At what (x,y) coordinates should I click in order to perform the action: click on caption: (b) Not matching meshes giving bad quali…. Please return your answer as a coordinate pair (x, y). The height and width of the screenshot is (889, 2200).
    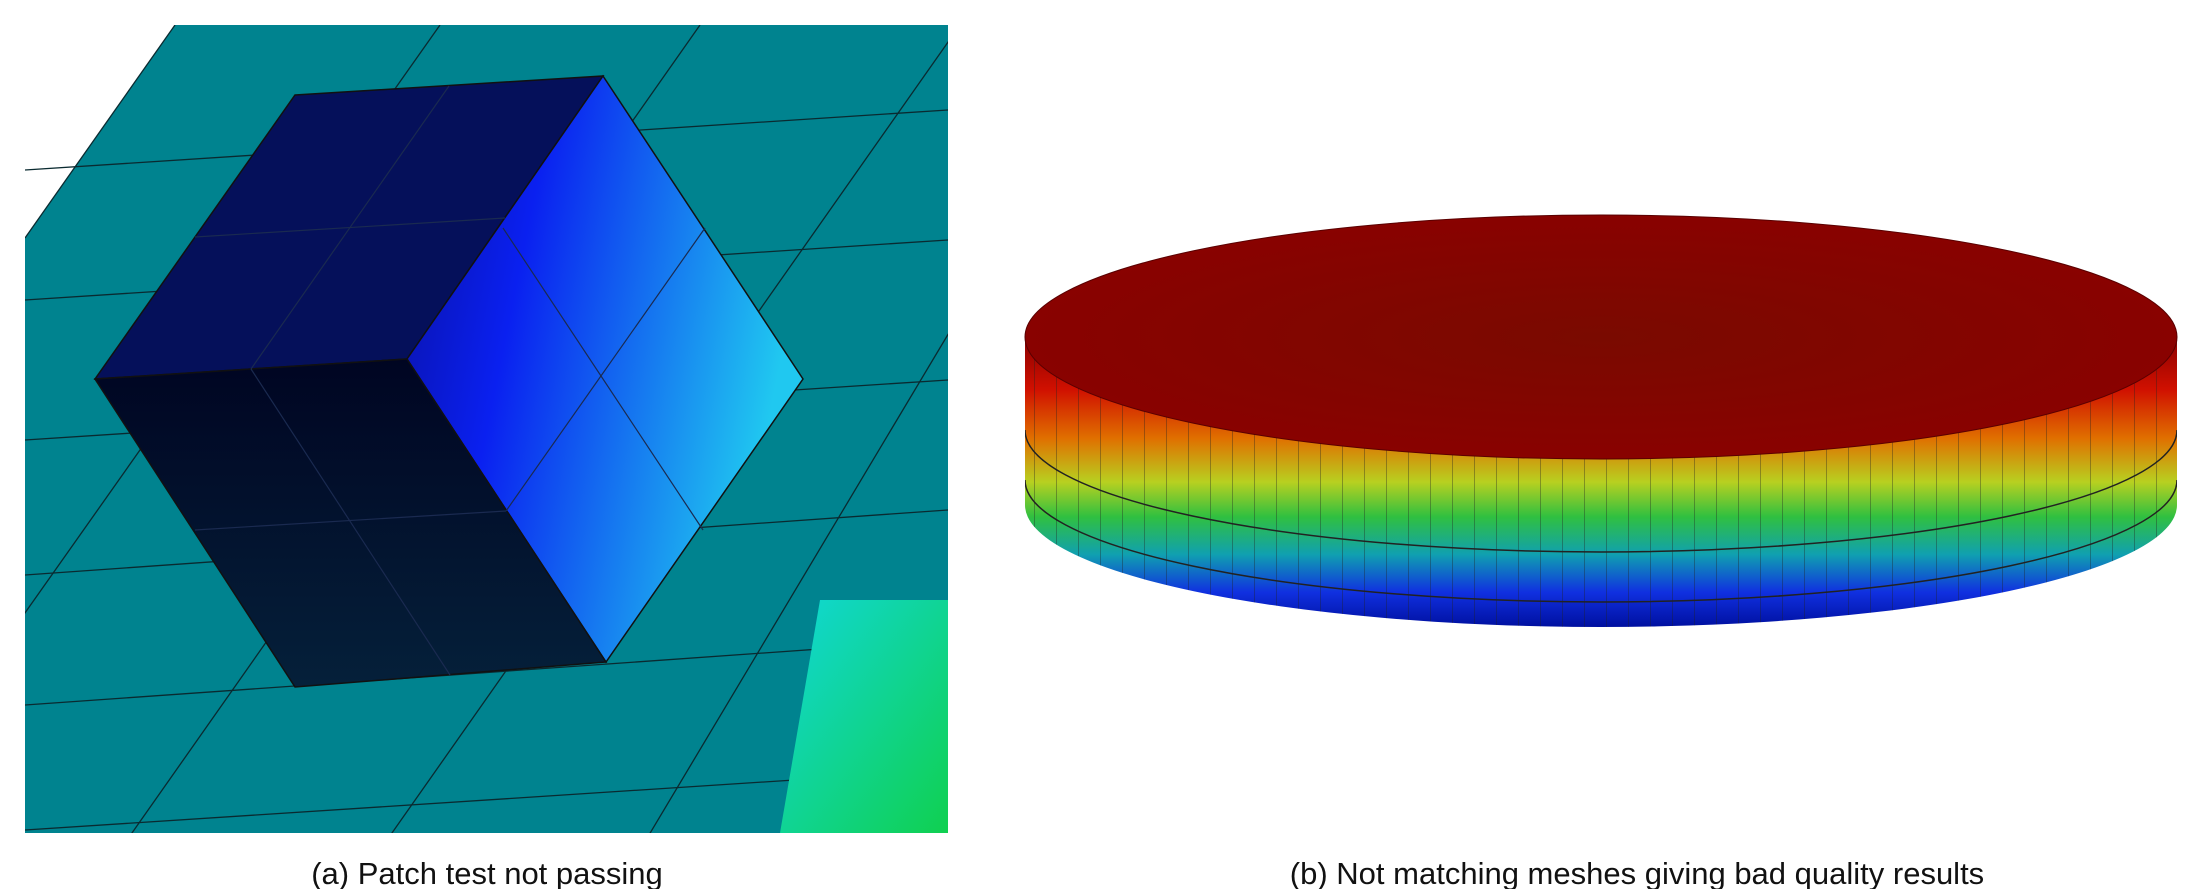
    Looking at the image, I should click on (1637, 872).